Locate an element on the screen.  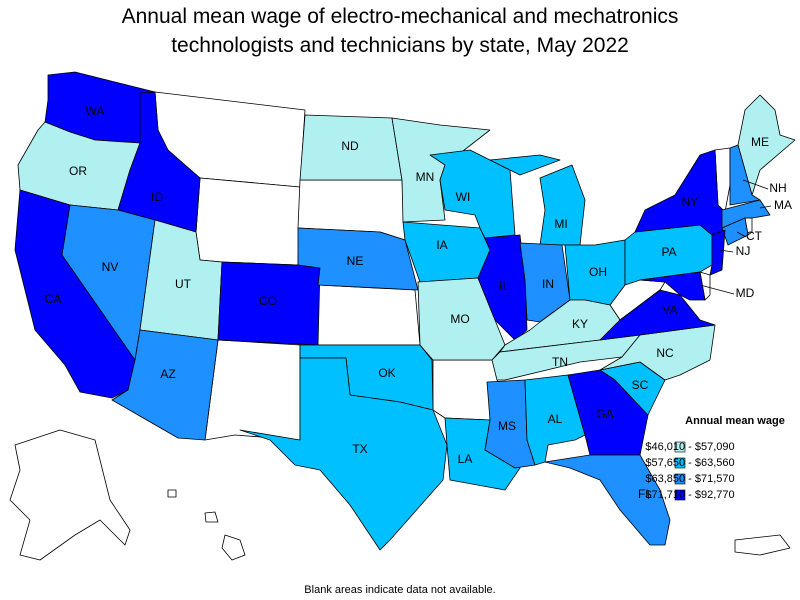
state-label: FL is located at coordinates (645, 494).